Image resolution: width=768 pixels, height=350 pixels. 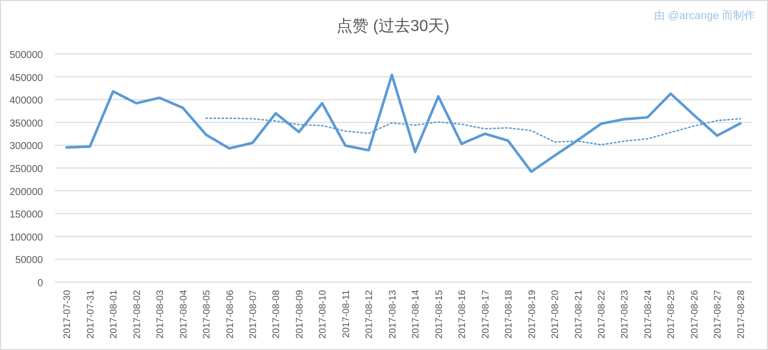 I want to click on x-tick-label: 2017-08-26, so click(x=694, y=314).